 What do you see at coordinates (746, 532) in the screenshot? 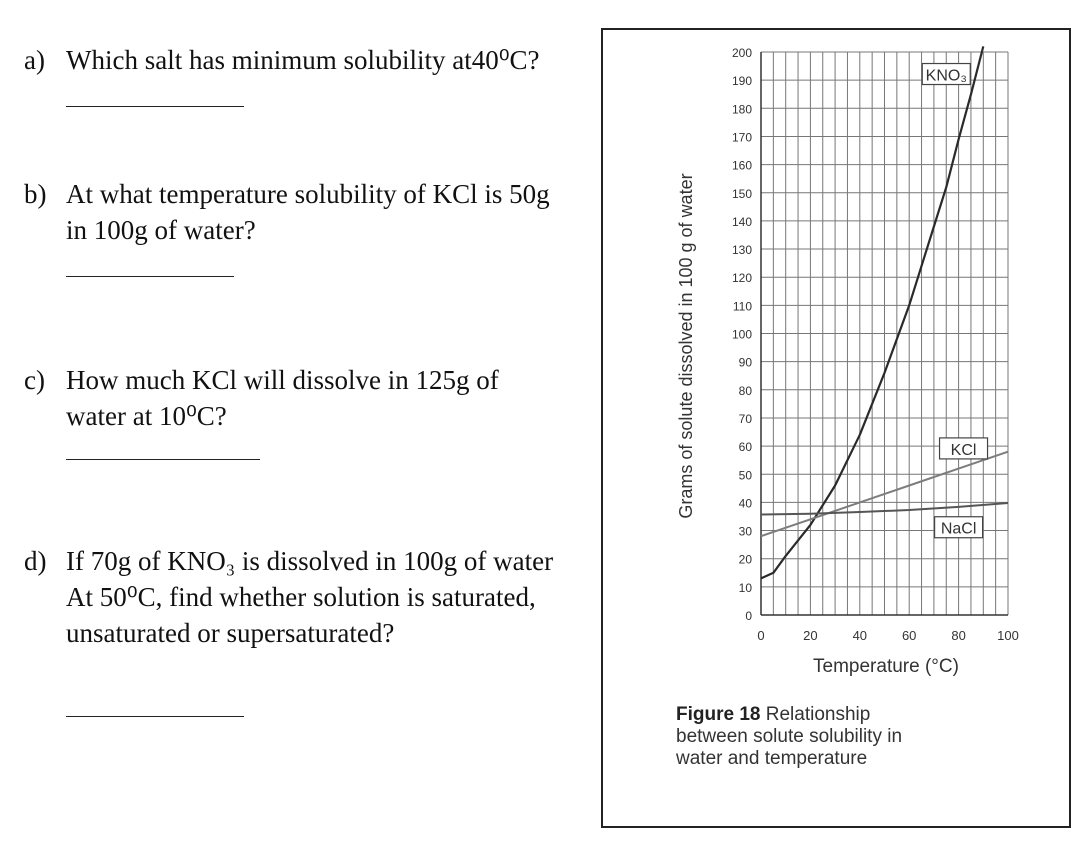
I see `y-tick-label: 30` at bounding box center [746, 532].